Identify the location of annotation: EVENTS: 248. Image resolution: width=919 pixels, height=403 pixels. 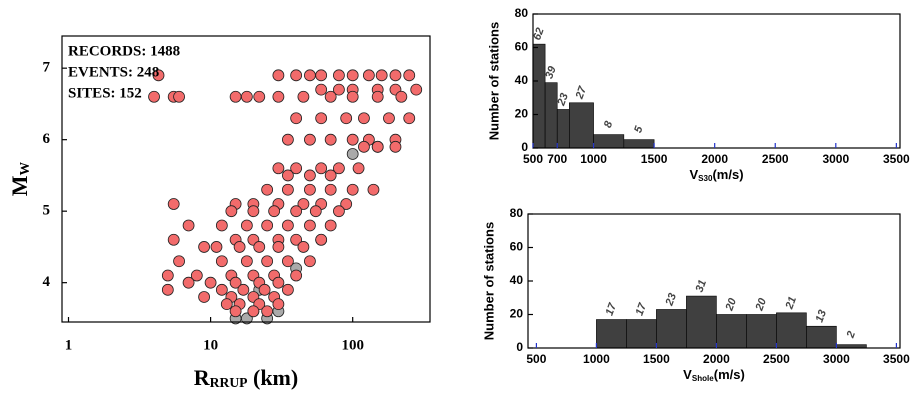
(113, 72).